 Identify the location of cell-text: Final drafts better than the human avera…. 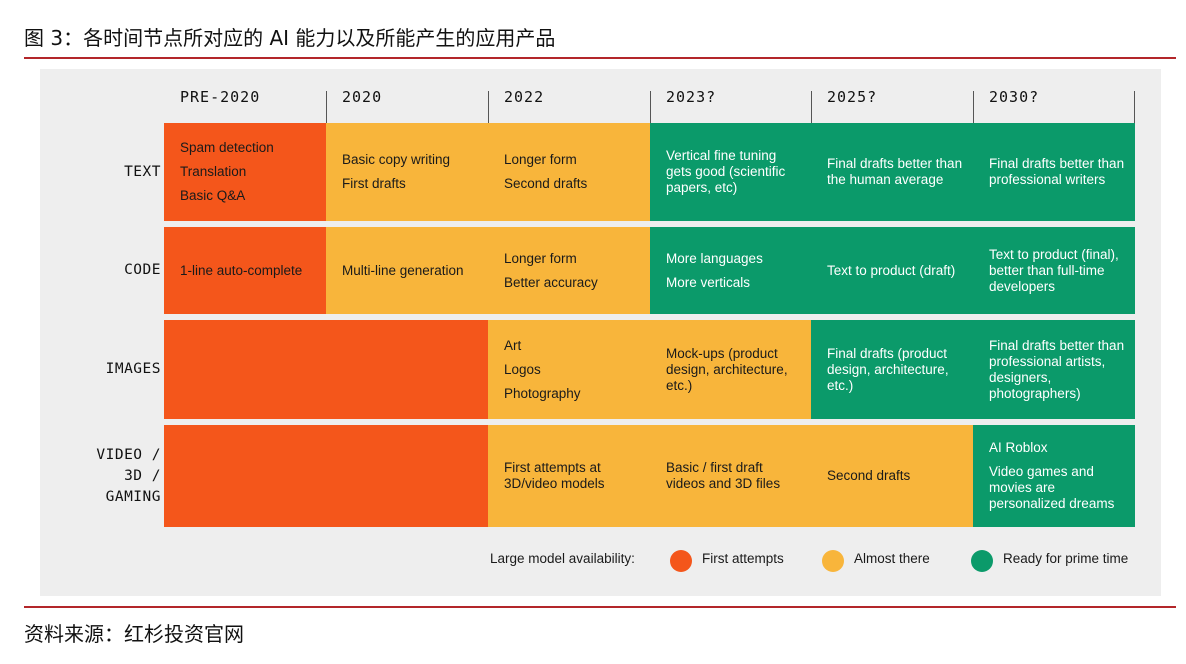
(895, 171).